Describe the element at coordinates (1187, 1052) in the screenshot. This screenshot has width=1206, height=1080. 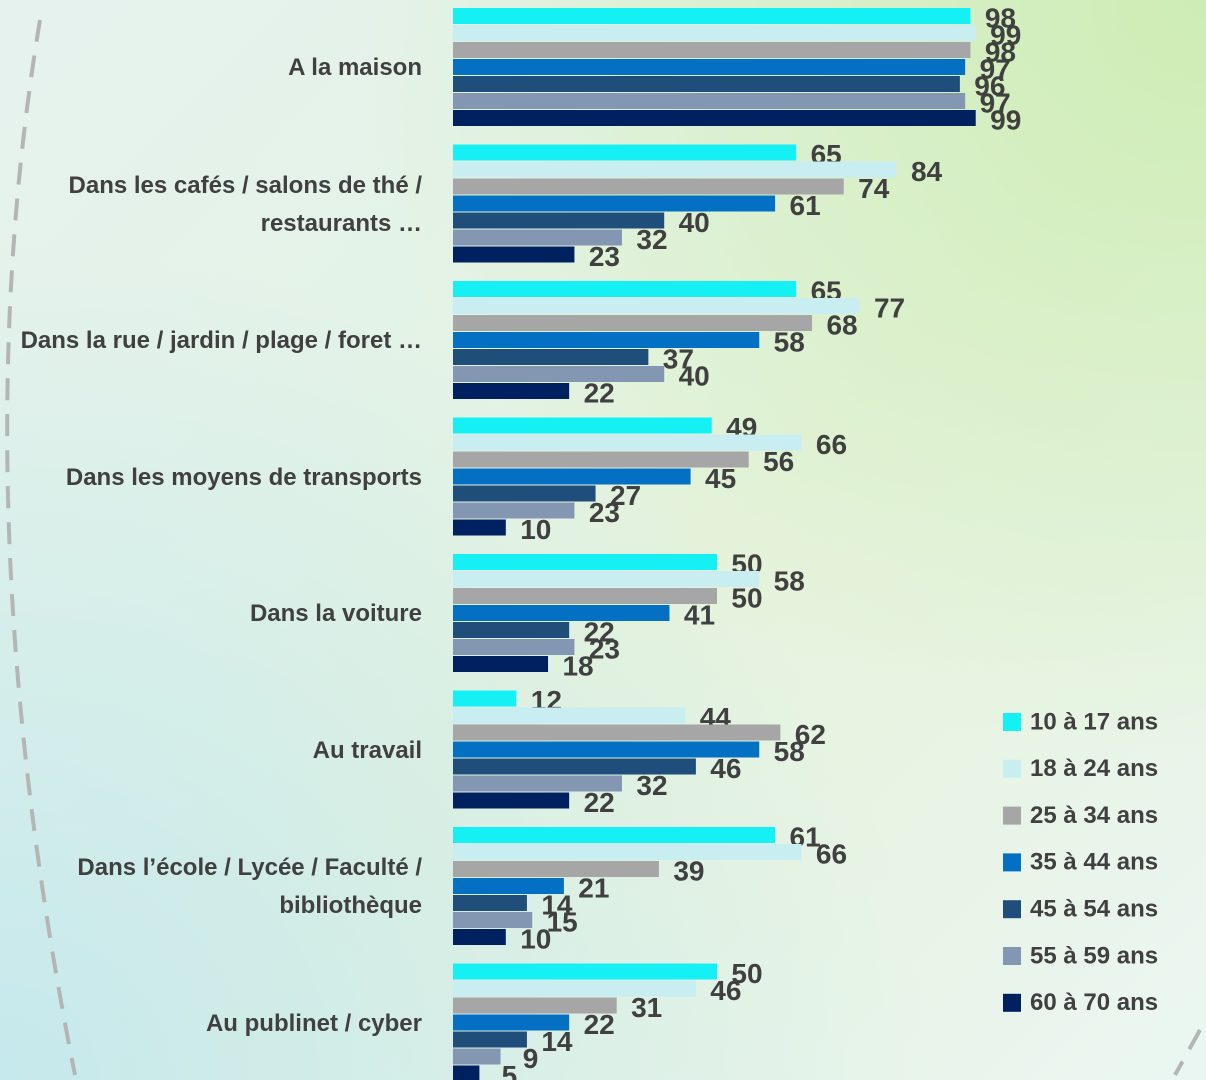
I see `decor-arc` at that location.